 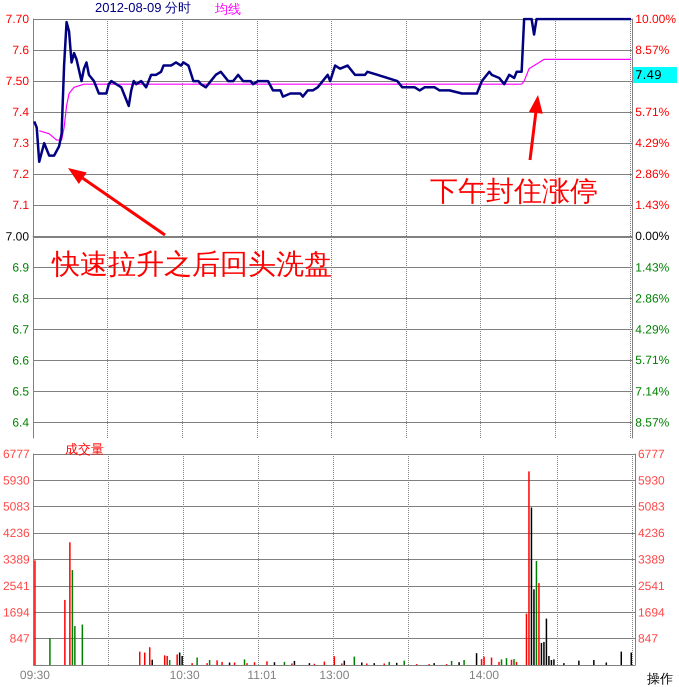 I want to click on y-tick-label: 3389, so click(x=16, y=559).